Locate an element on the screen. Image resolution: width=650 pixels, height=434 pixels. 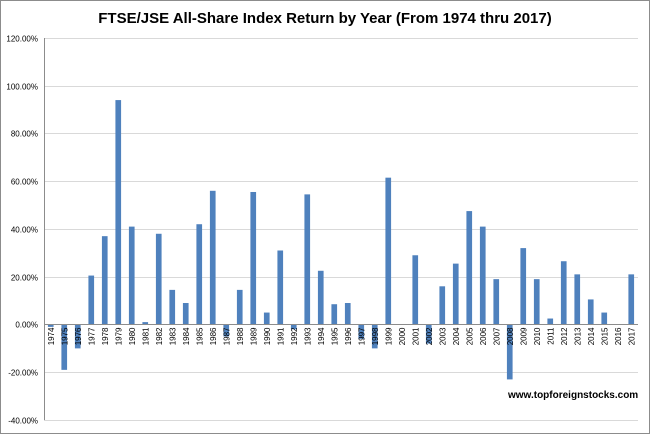
bar-2004 is located at coordinates (455, 294).